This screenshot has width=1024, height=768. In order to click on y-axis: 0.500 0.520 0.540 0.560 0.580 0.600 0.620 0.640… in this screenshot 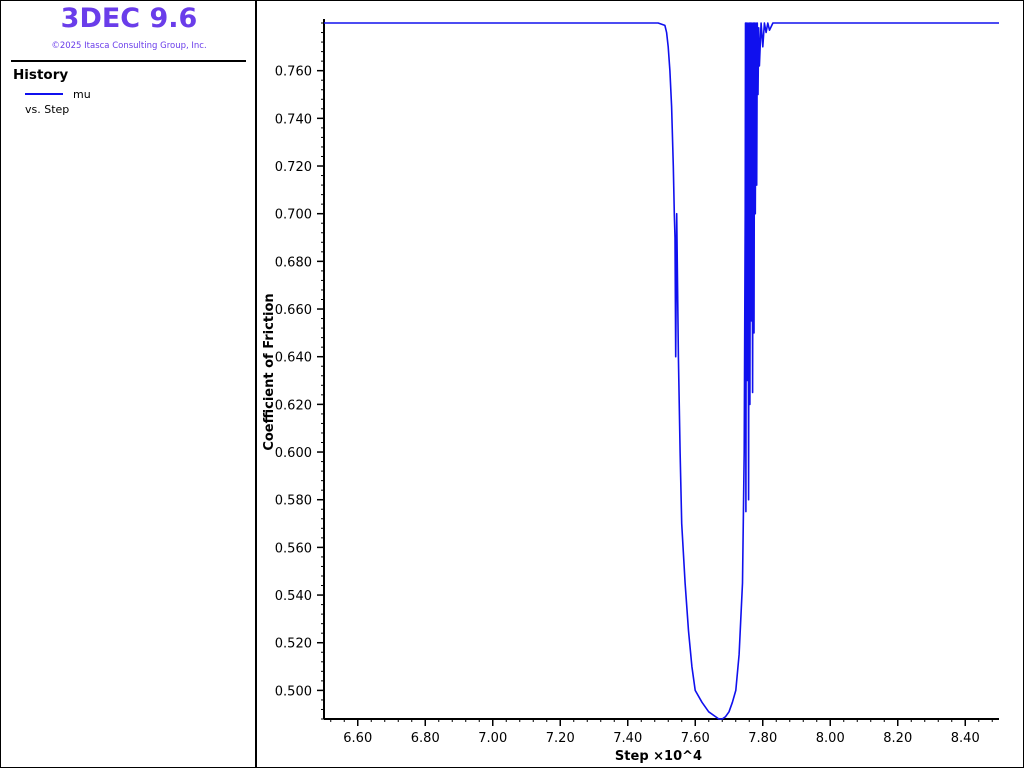, I will do `click(300, 369)`.